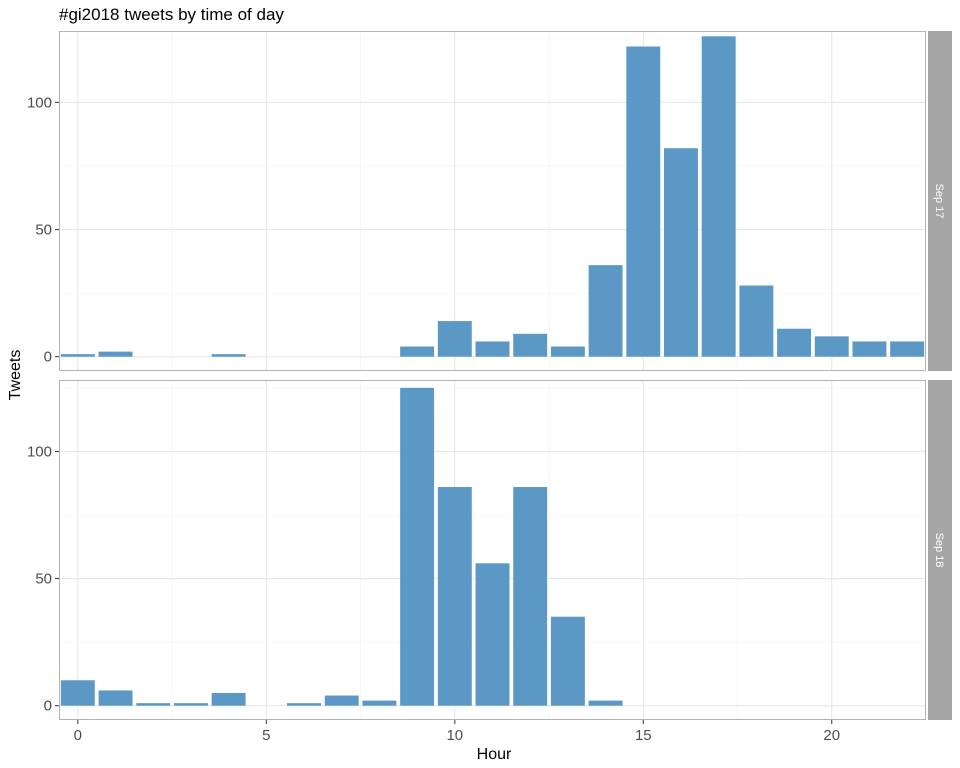  Describe the element at coordinates (15, 375) in the screenshot. I see `y-axis-title: Tweets` at that location.